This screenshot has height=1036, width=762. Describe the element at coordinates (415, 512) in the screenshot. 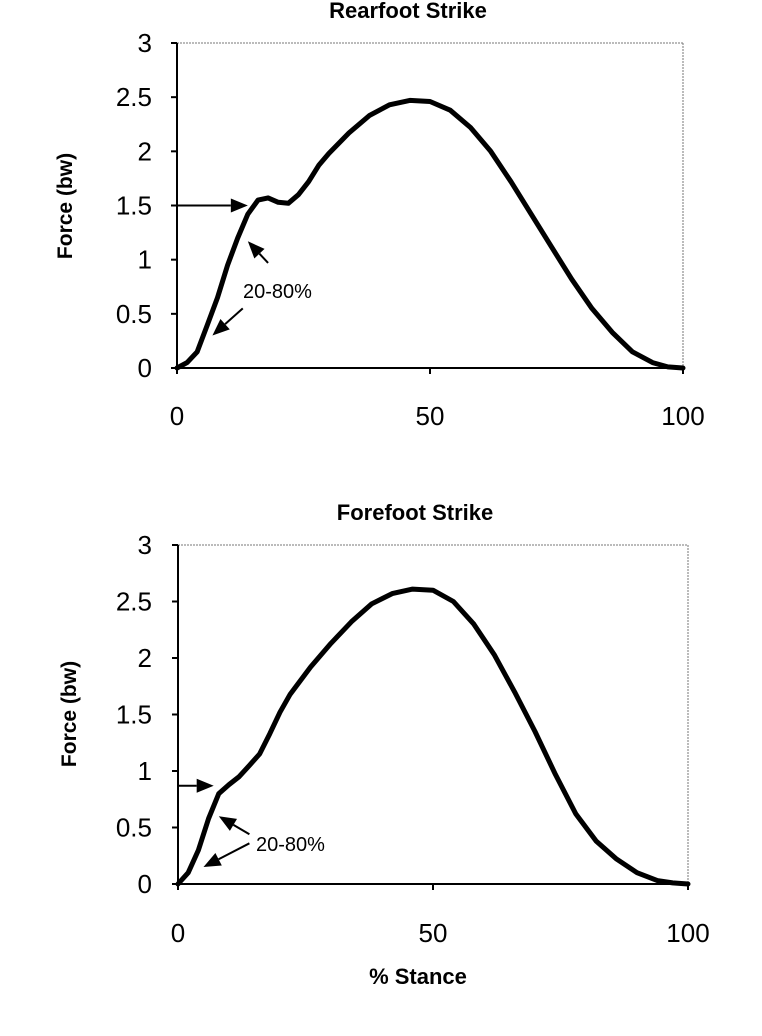

I see `chart-title: Forefoot Strike` at that location.